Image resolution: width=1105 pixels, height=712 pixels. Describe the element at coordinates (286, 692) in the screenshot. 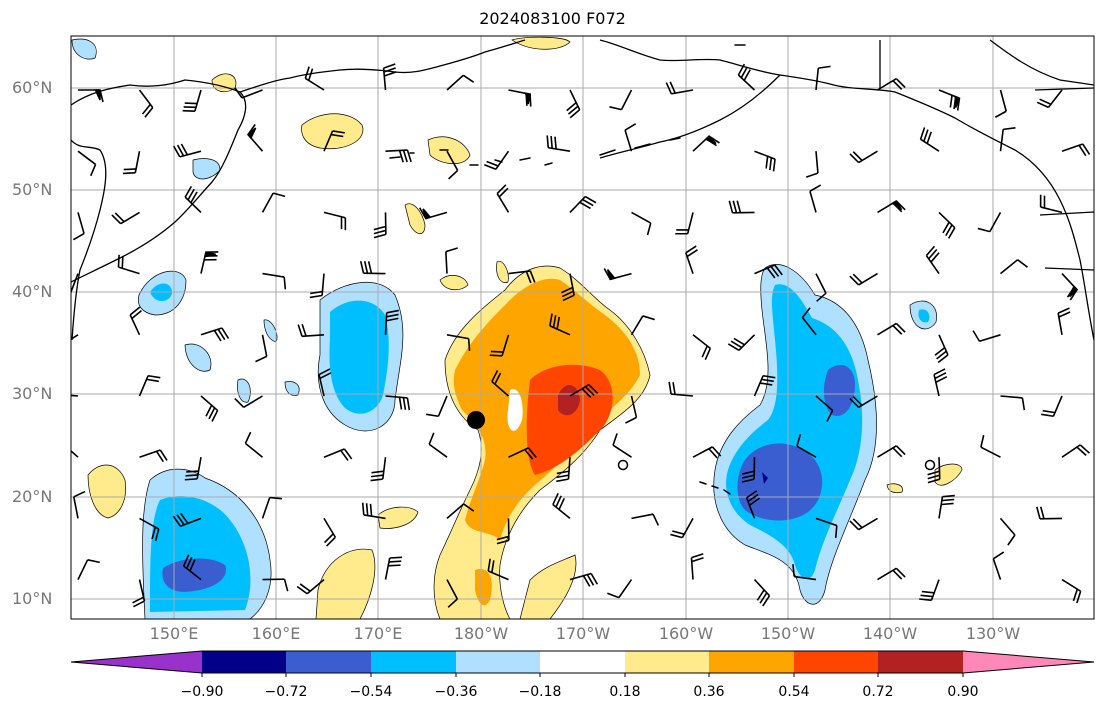

I see `colorbar-tick-label: −0.72` at that location.